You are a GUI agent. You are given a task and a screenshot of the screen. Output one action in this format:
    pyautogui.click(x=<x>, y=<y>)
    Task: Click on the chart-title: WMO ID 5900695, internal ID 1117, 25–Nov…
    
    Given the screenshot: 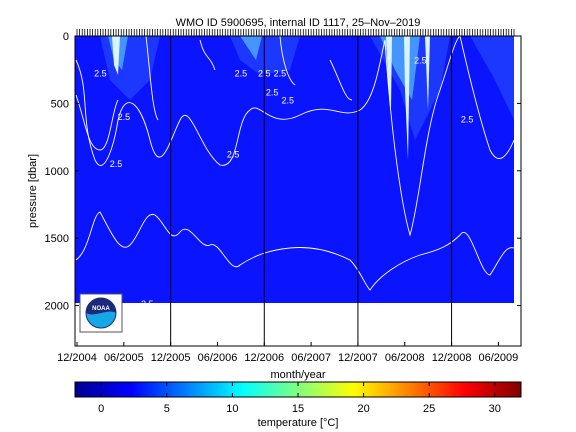 What is the action you would take?
    pyautogui.click(x=298, y=23)
    